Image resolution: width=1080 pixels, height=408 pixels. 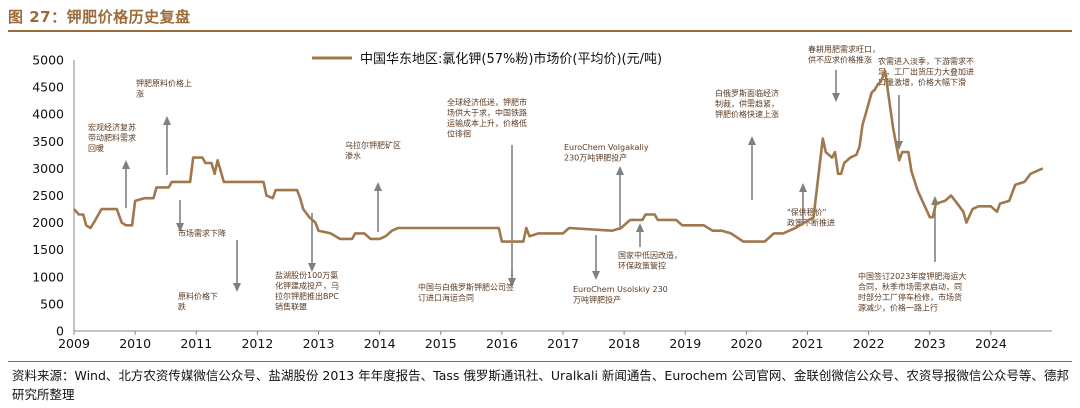 I want to click on annotation-text: 盐湖股份100万氯化钾建成投产，乌拉尔钾肥推出BPC 销售联盟, so click(x=307, y=291).